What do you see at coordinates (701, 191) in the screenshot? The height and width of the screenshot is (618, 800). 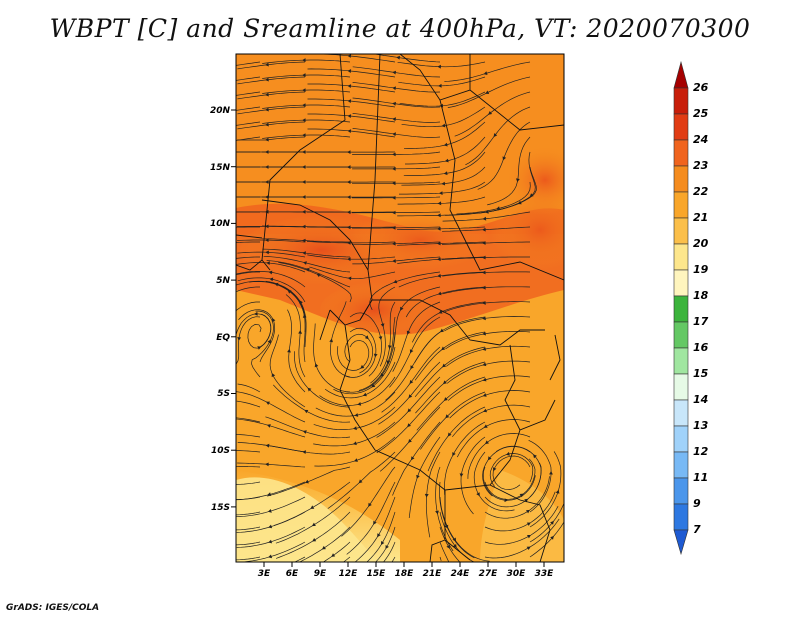 I see `colorbar-label: 22` at bounding box center [701, 191].